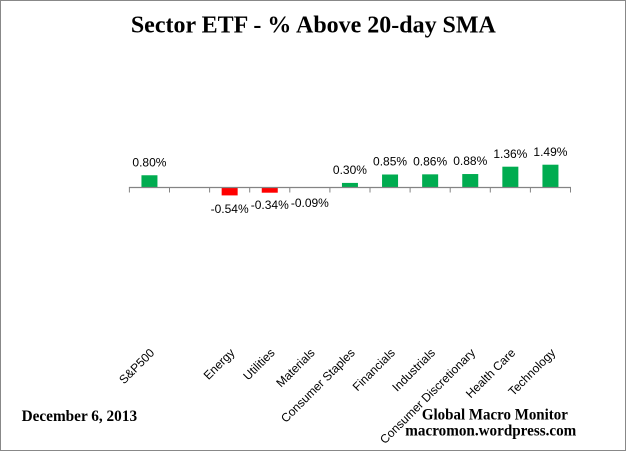  Describe the element at coordinates (350, 170) in the screenshot. I see `svg-text: 0.30%` at that location.